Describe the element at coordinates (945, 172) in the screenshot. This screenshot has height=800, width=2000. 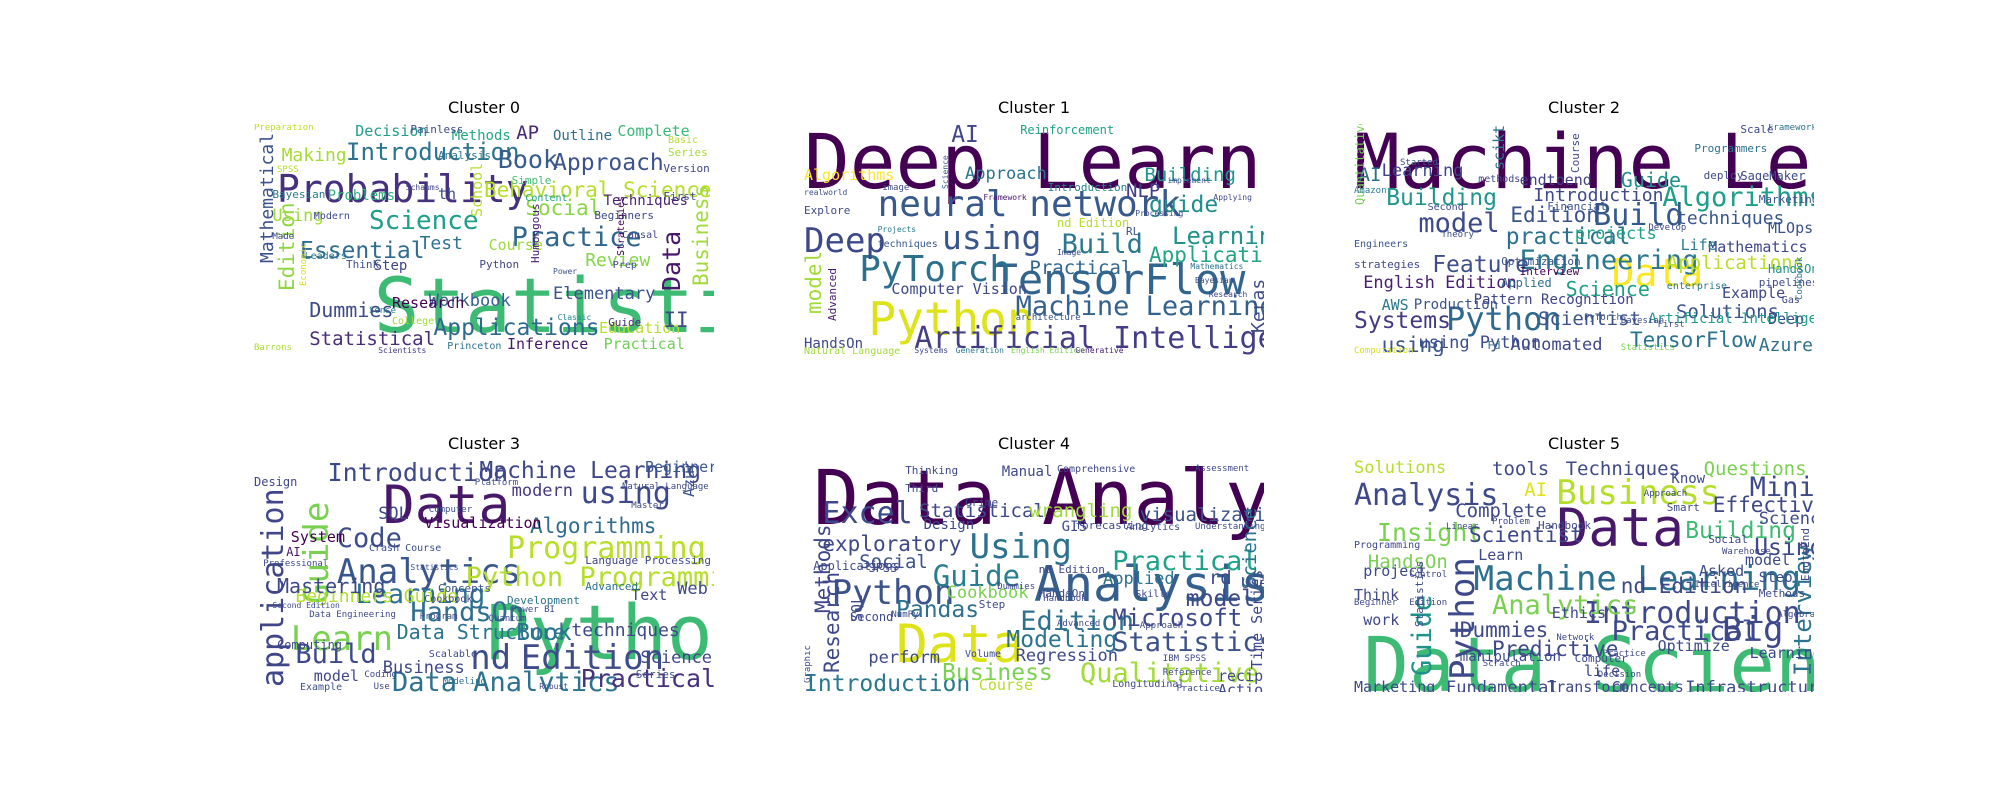
I see `cluster-1-word-science: Science` at that location.